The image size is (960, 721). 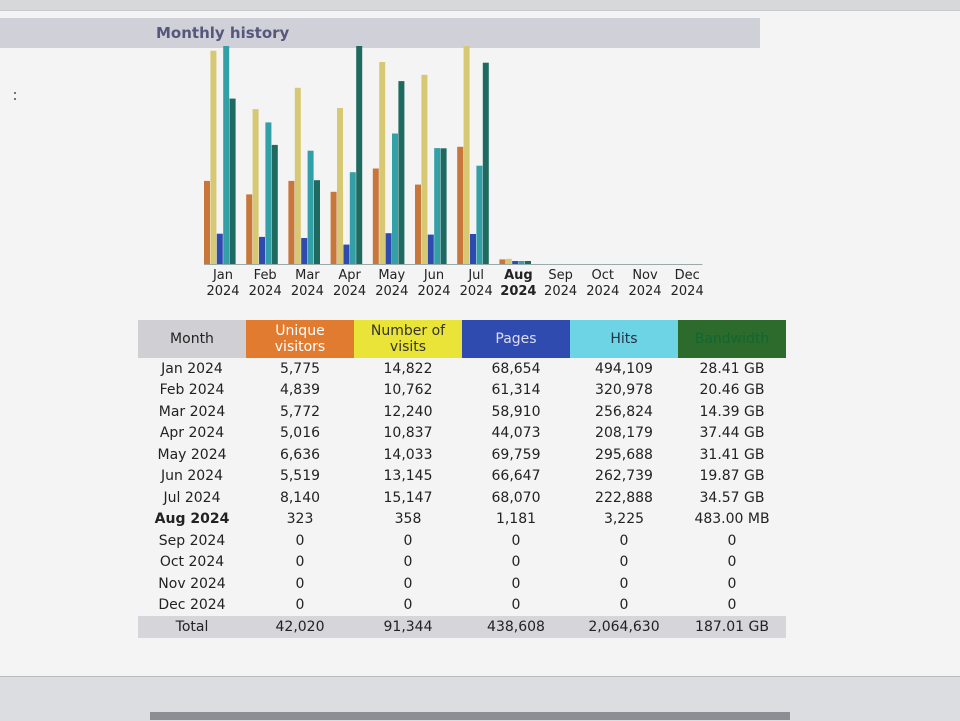 What do you see at coordinates (333, 227) in the screenshot?
I see `bar-unique-visitors-apr` at bounding box center [333, 227].